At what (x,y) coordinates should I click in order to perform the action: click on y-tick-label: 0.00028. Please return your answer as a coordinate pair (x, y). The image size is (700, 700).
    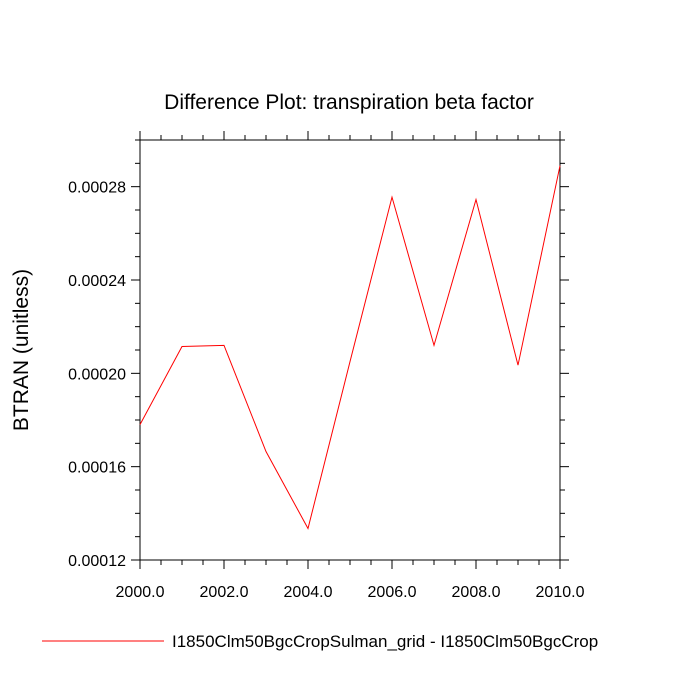
    Looking at the image, I should click on (97, 188).